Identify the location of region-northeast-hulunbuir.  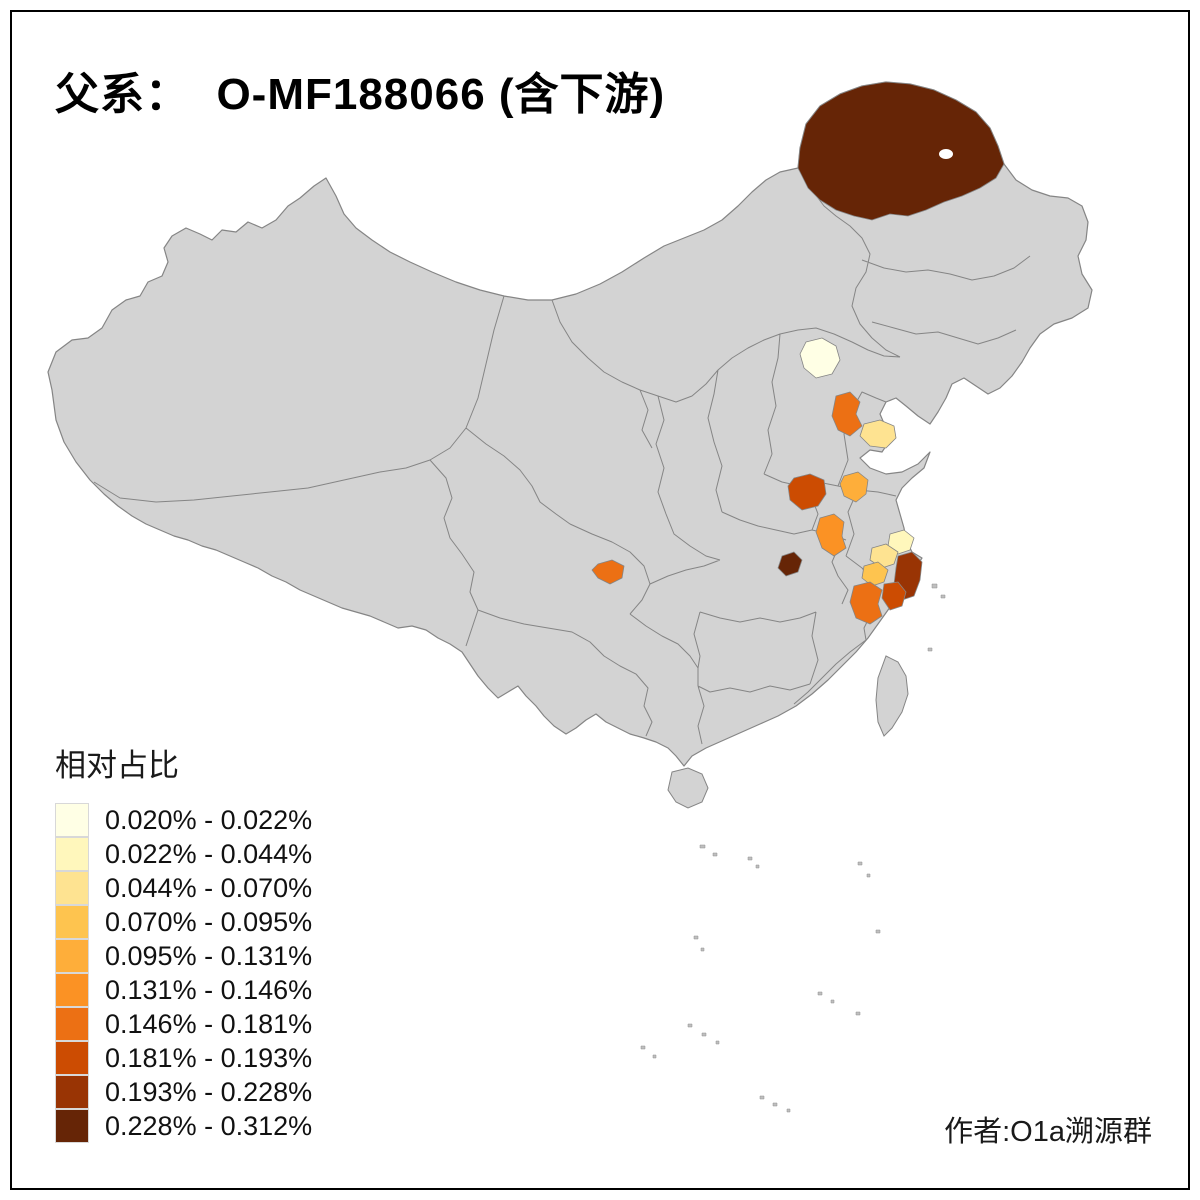
(901, 151).